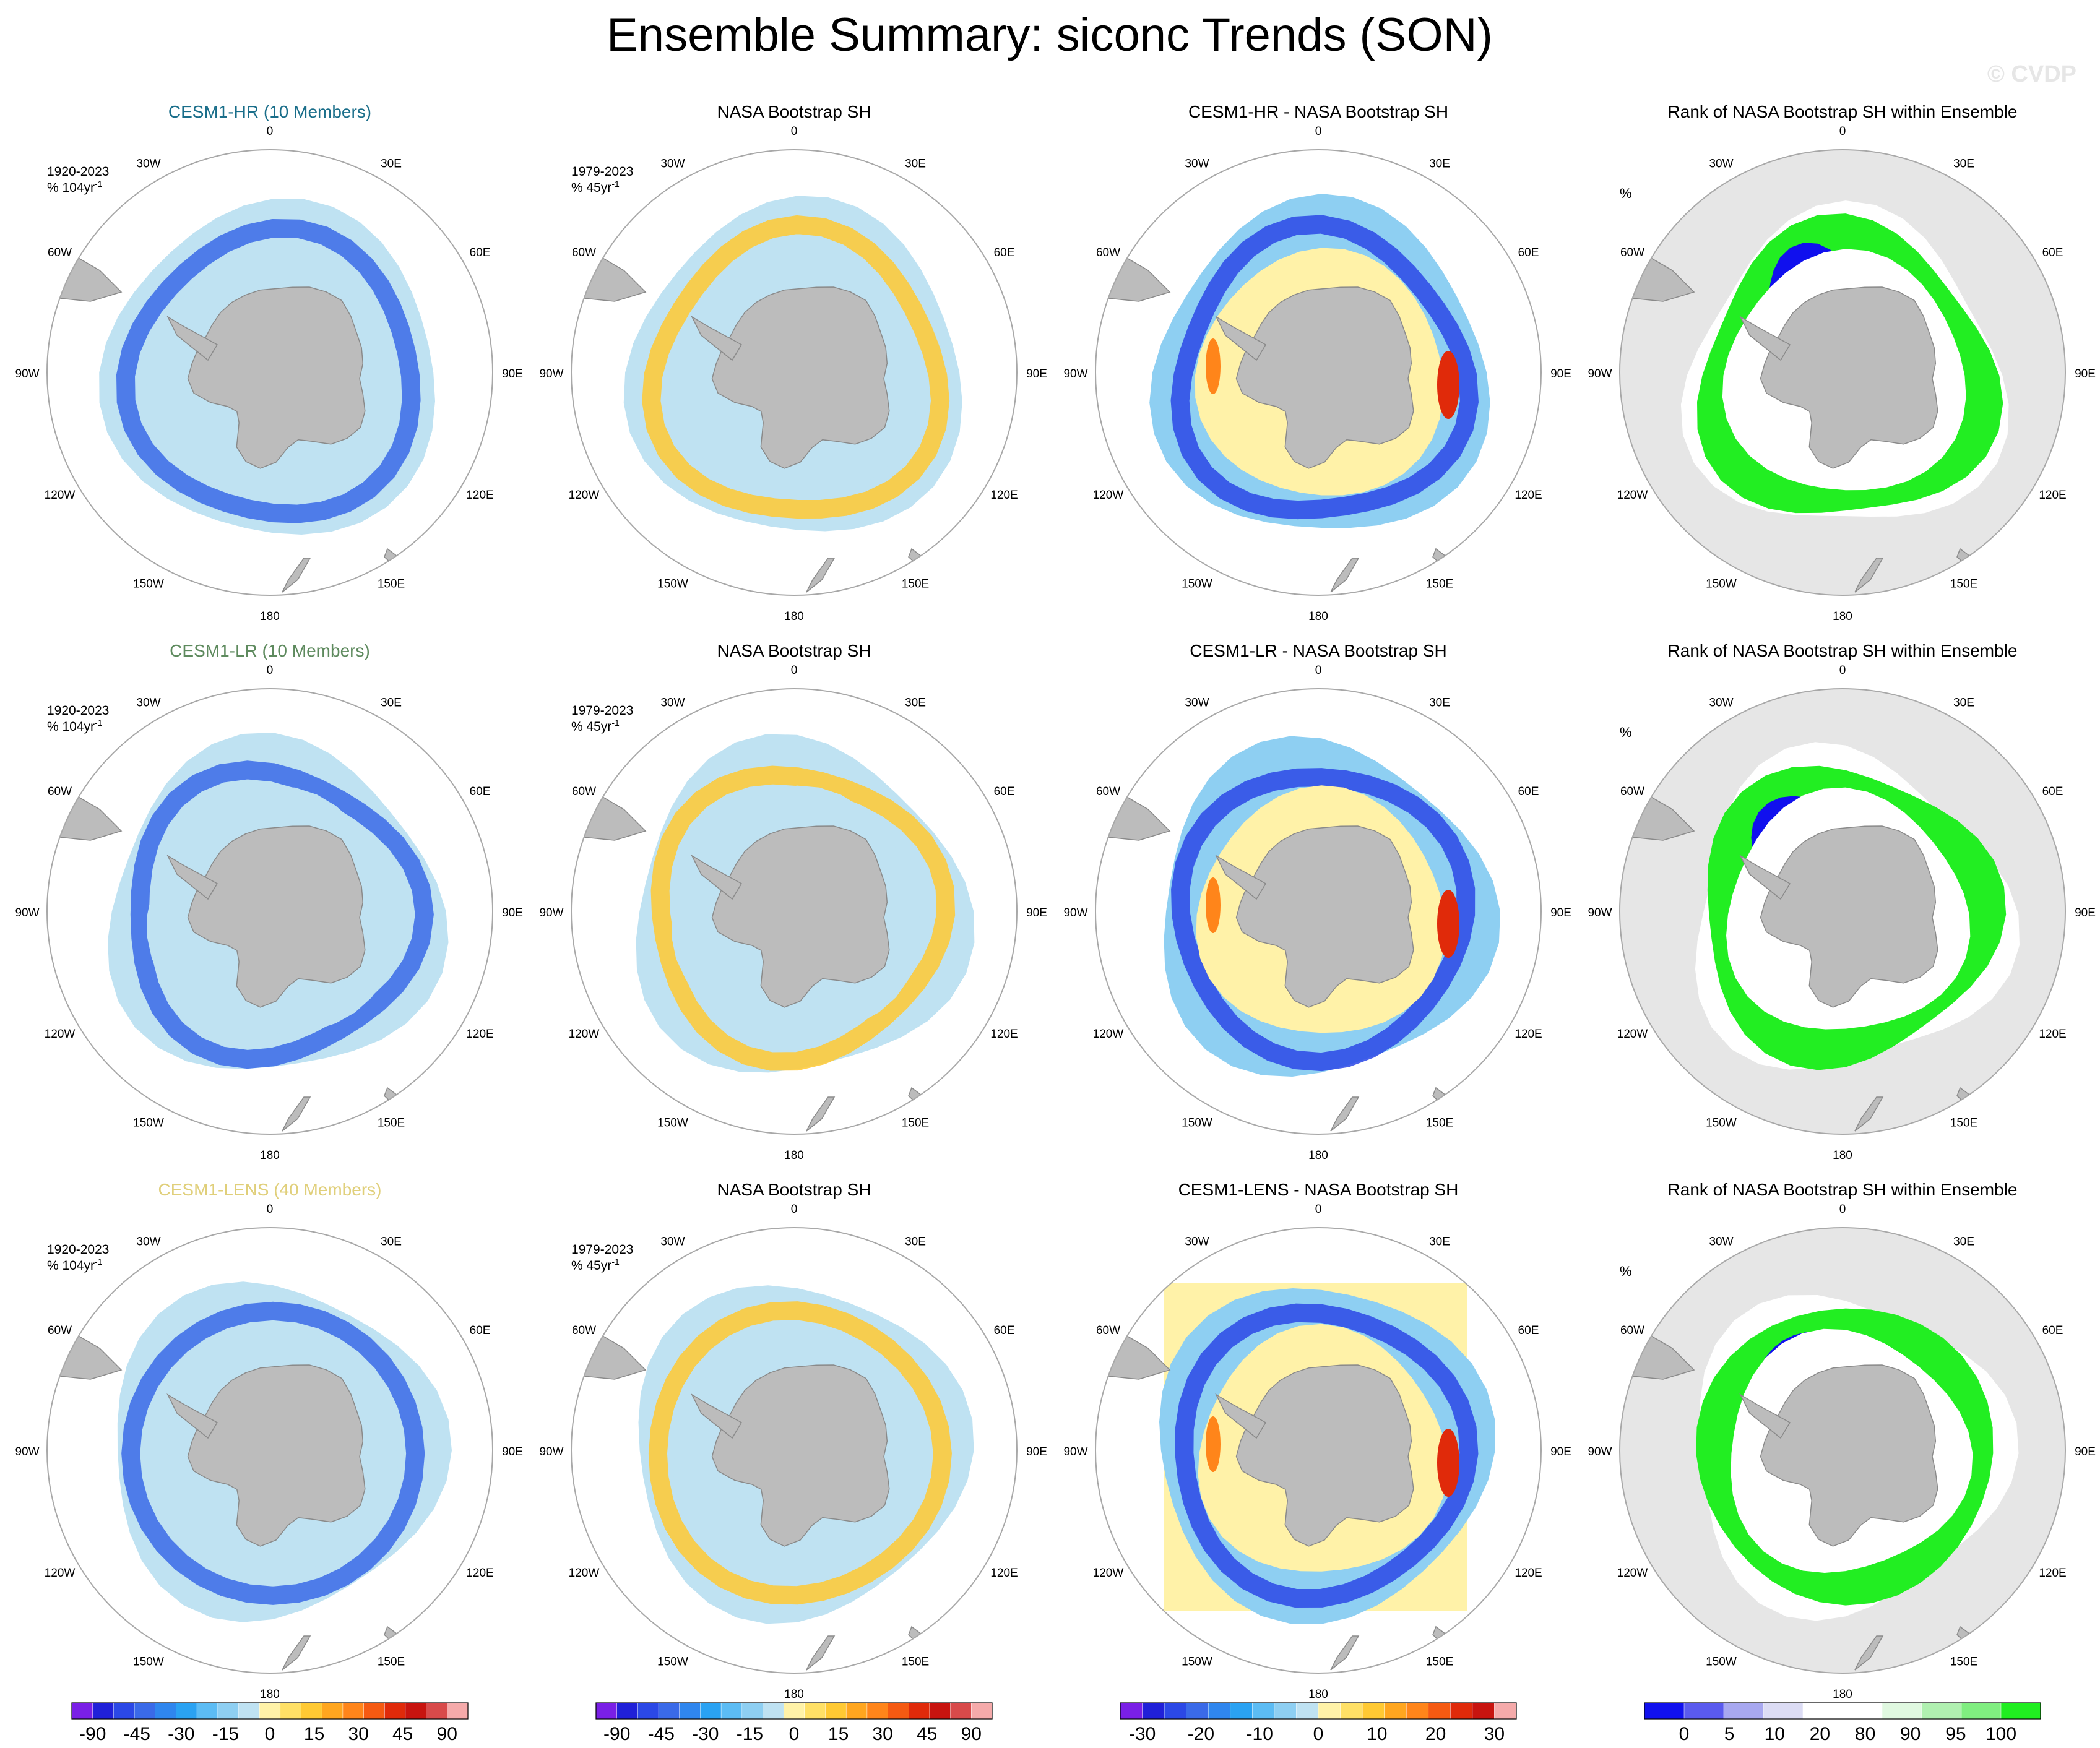 The image size is (2100, 1748). I want to click on lon-label-1-1: 30E, so click(915, 164).